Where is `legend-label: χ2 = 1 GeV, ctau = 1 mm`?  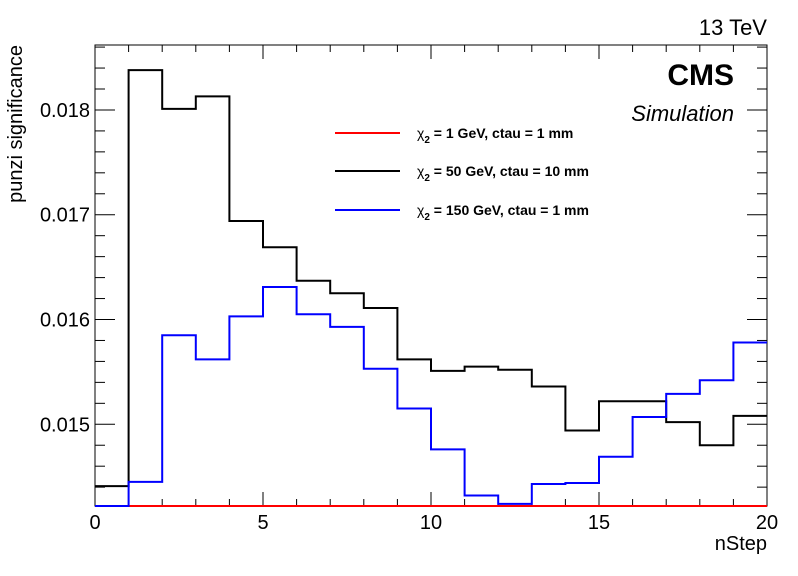
legend-label: χ2 = 1 GeV, ctau = 1 mm is located at coordinates (495, 135).